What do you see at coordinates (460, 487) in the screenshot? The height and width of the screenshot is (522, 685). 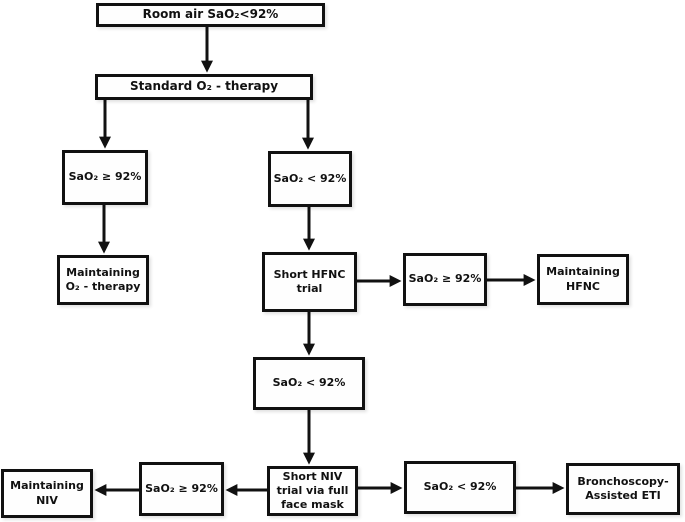 I see `node-sao2-lt92-after-niv: SaO₂ < 92%` at bounding box center [460, 487].